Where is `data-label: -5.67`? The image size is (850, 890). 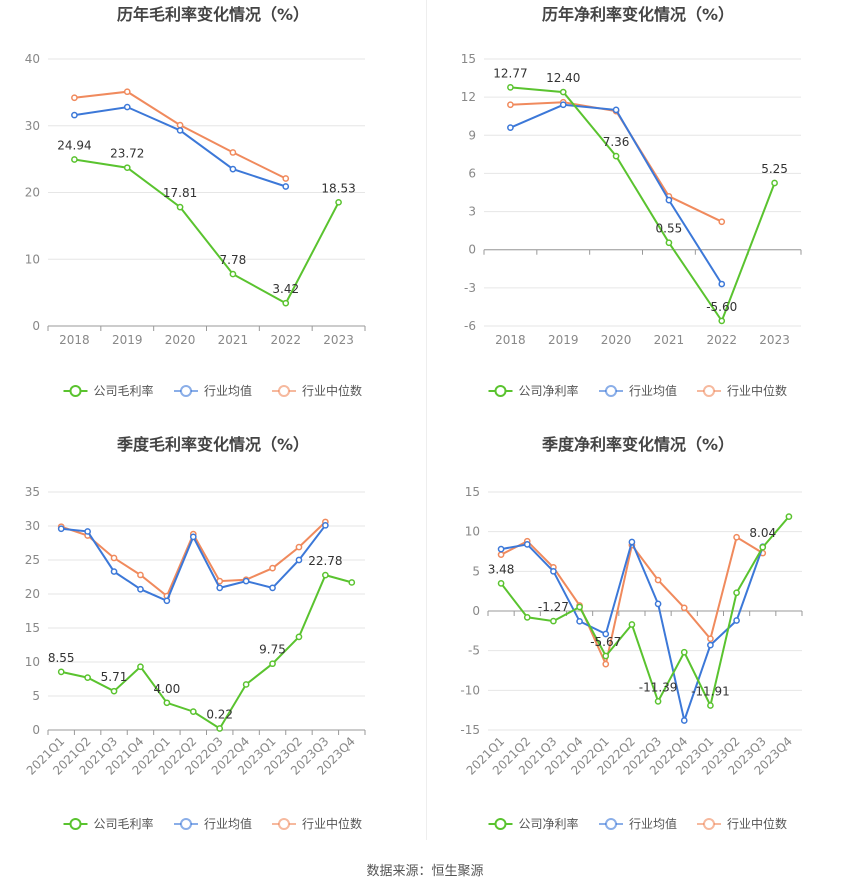 data-label: -5.67 is located at coordinates (605, 642).